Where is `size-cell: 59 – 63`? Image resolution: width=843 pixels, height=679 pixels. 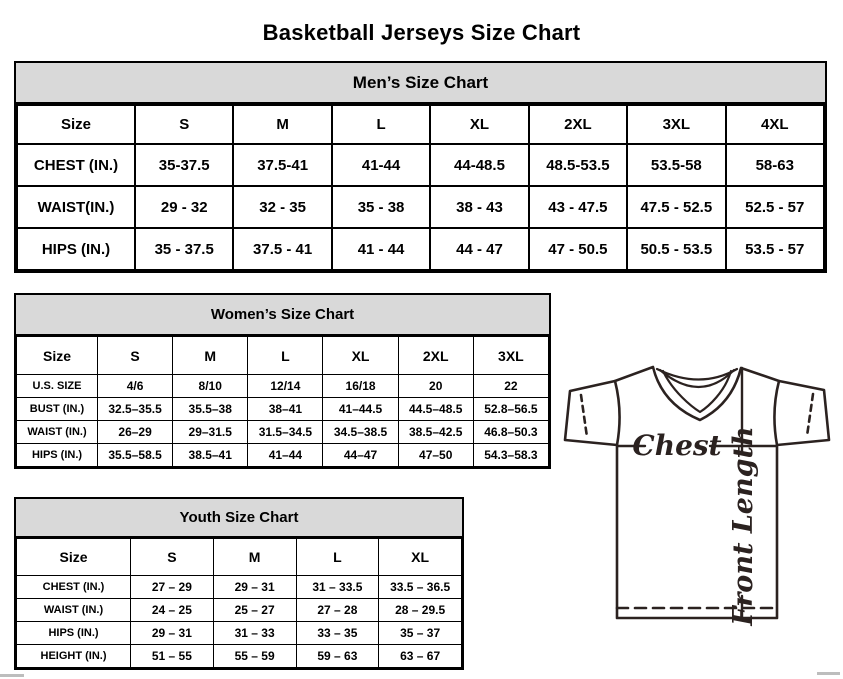 size-cell: 59 – 63 is located at coordinates (337, 656).